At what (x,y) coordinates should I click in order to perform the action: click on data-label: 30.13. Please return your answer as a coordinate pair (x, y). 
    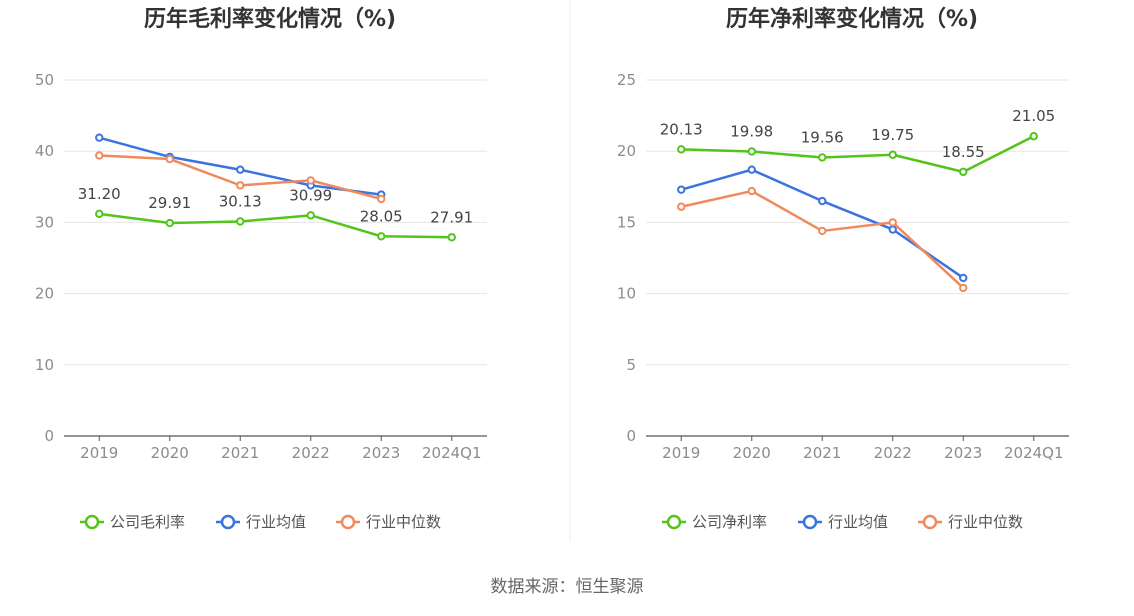
    Looking at the image, I should click on (240, 201).